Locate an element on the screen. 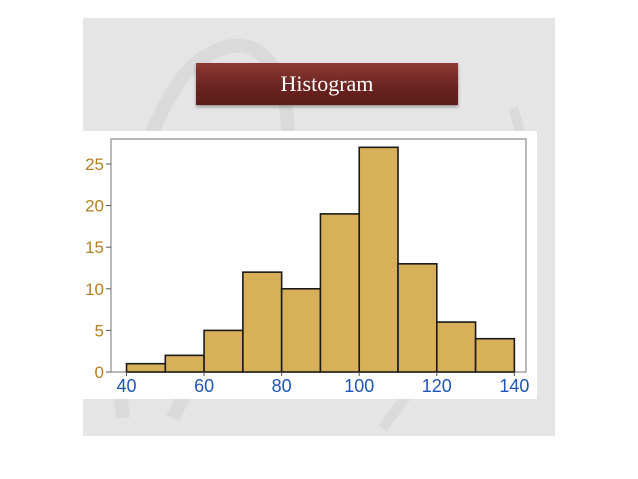  x-tick-label: 60 is located at coordinates (204, 386).